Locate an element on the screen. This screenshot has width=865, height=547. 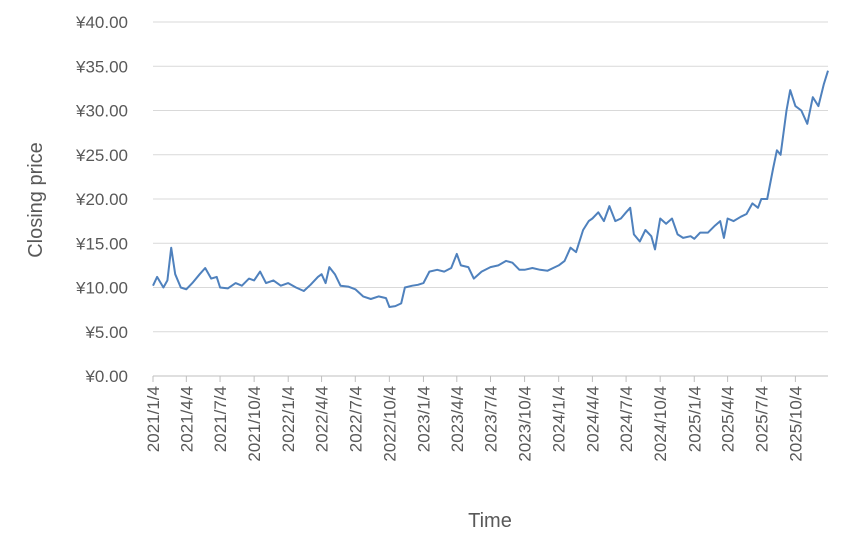
x-tick-label: 2025/10/4 is located at coordinates (795, 424).